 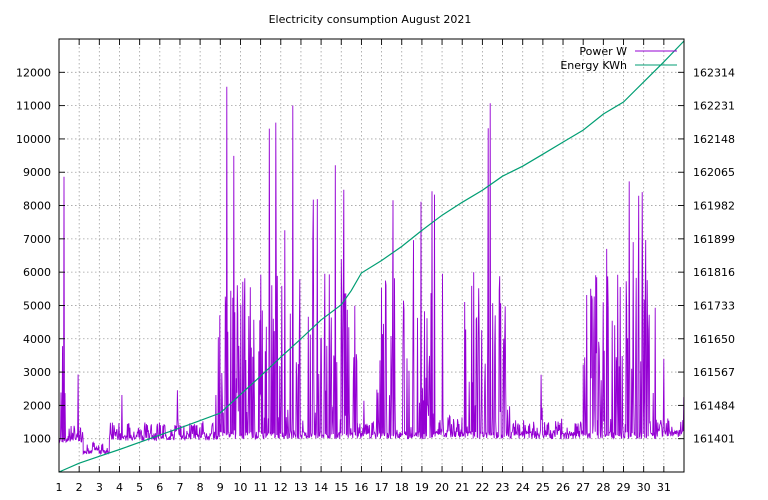 I want to click on y2-tick-label: 162314, so click(x=714, y=72).